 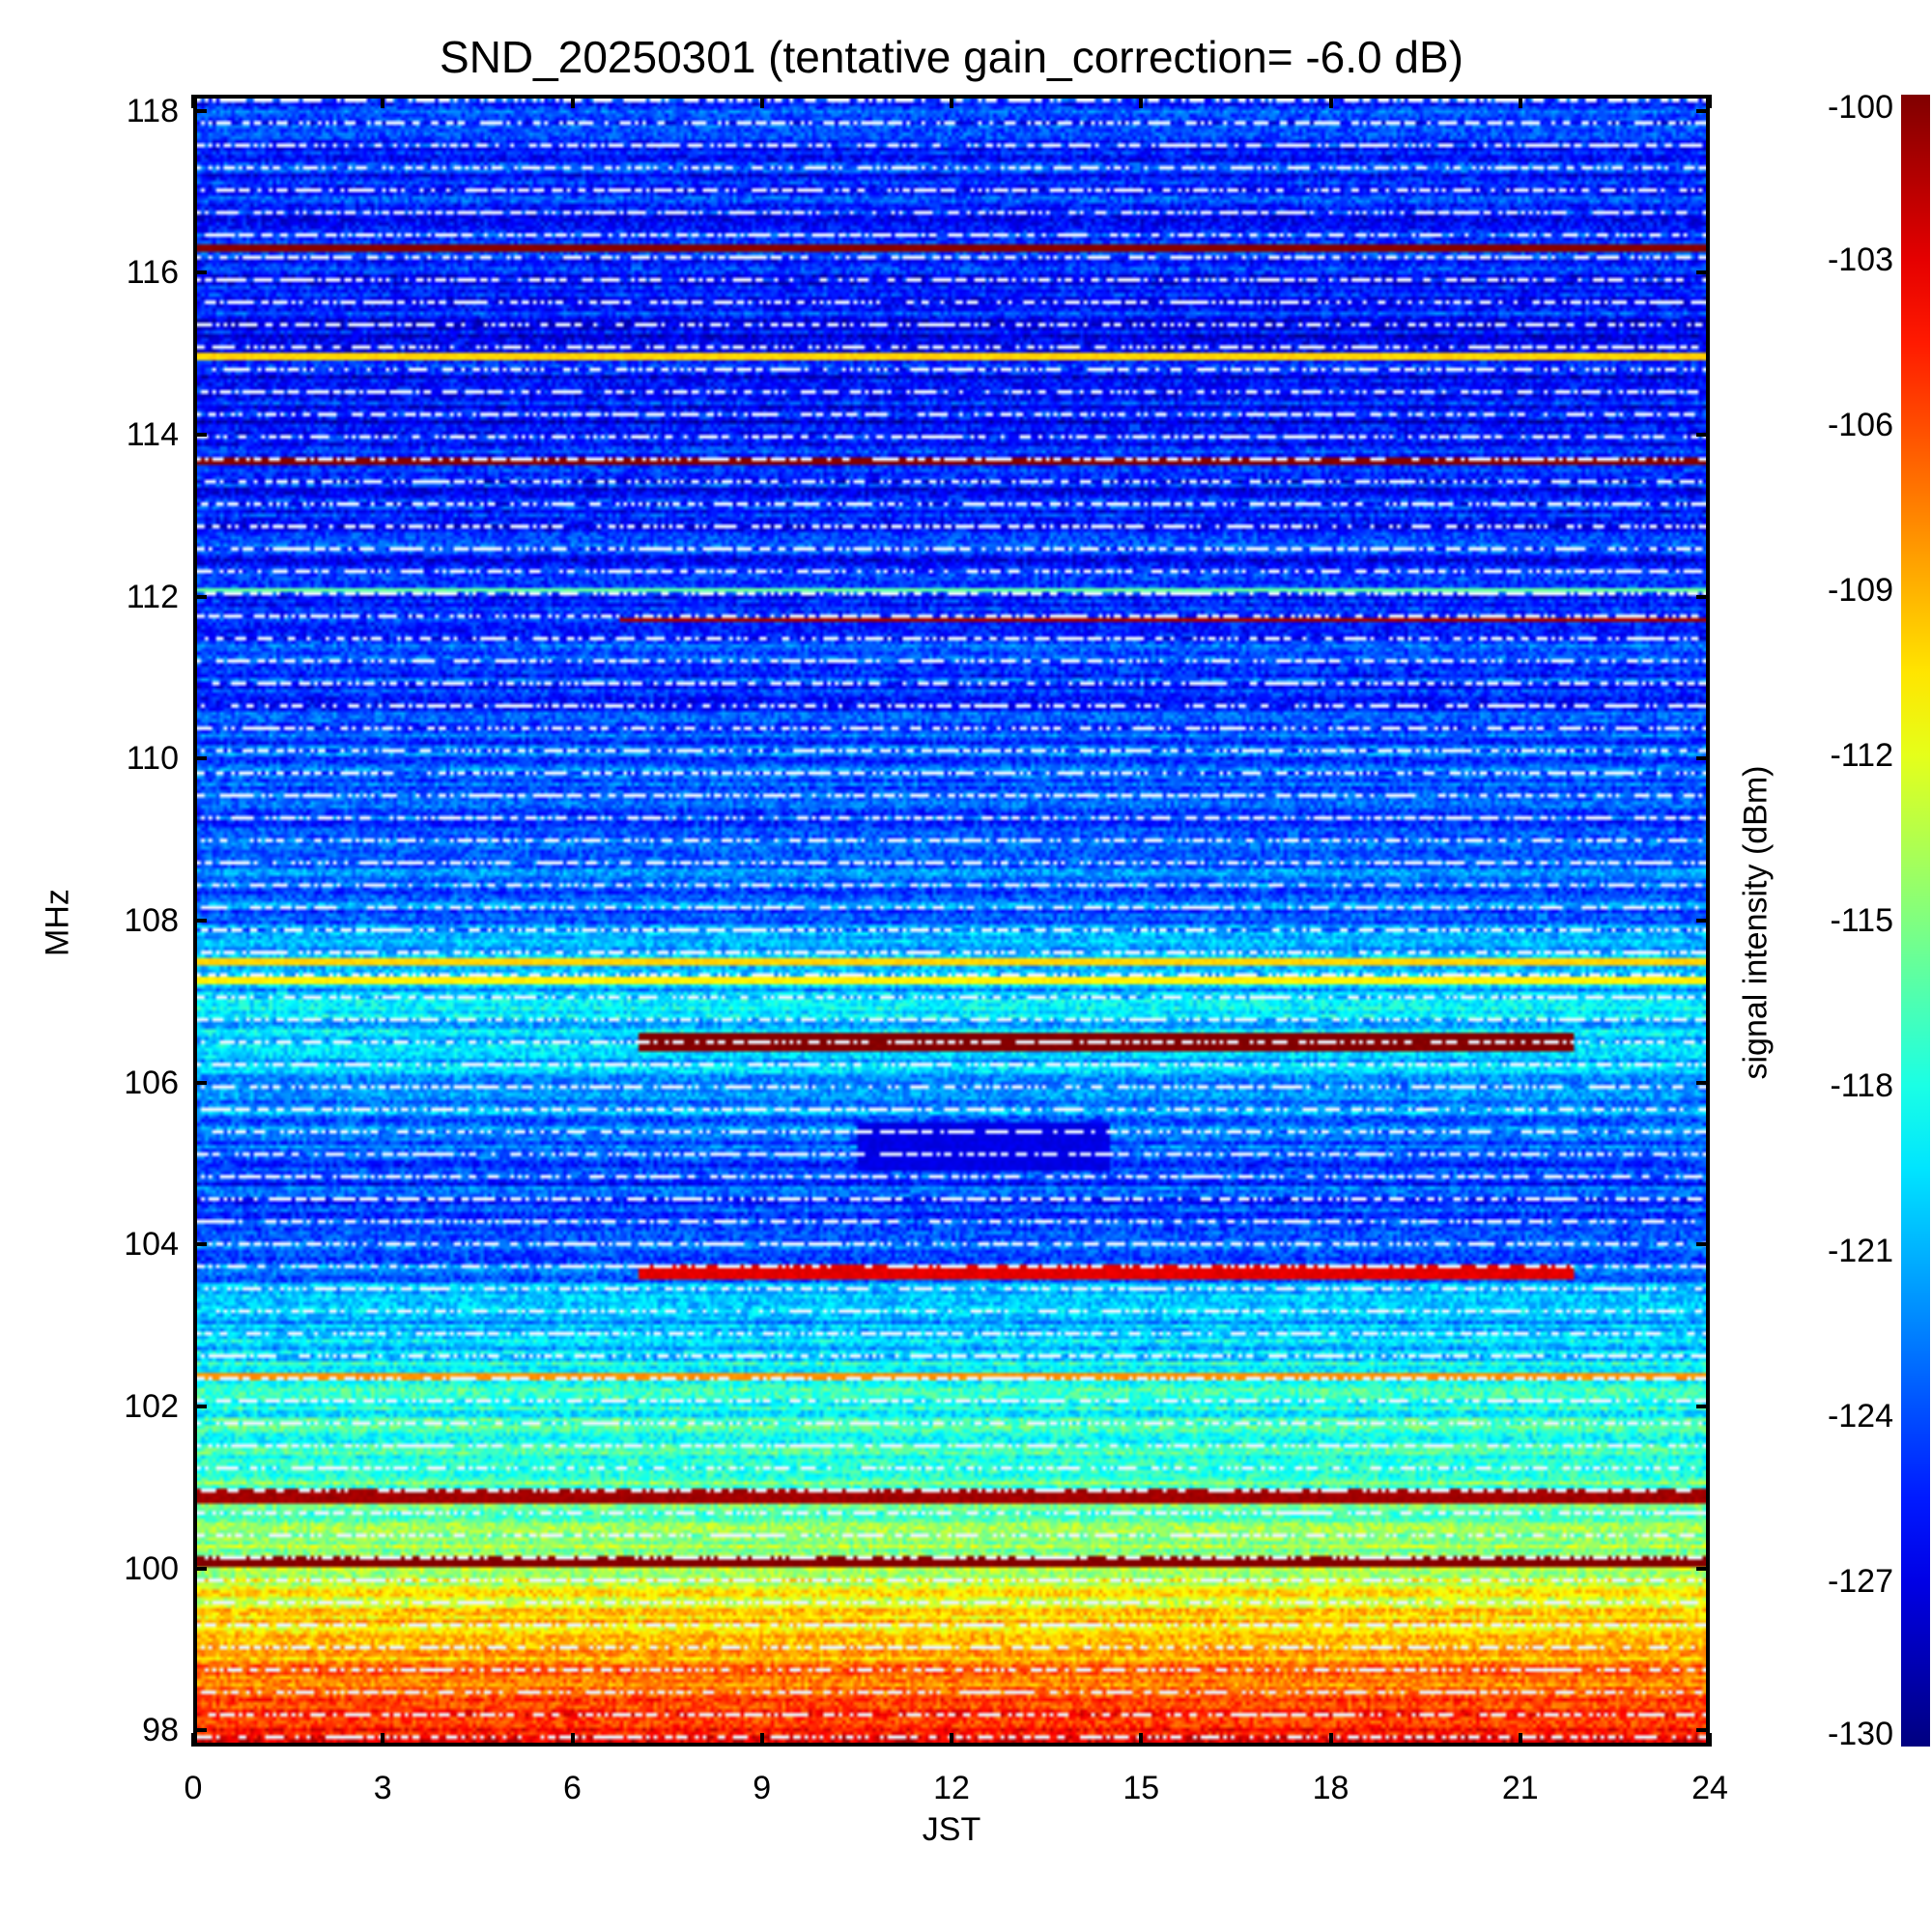 What do you see at coordinates (1709, 1788) in the screenshot?
I see `x-tick-label: 24` at bounding box center [1709, 1788].